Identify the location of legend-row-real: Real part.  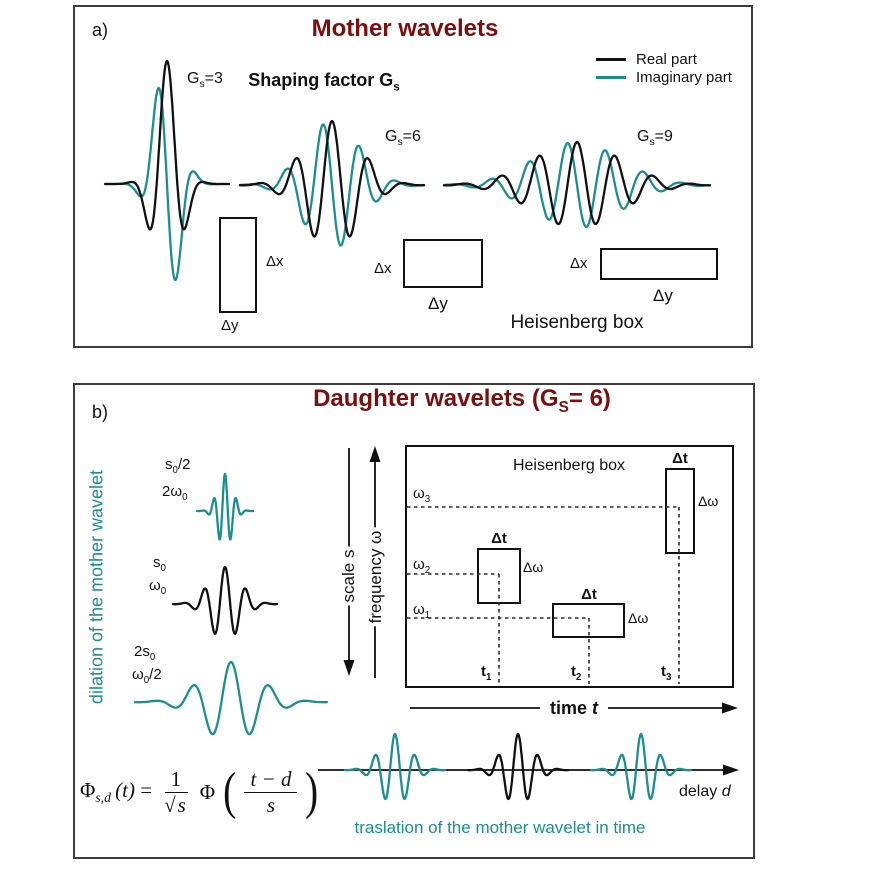
(664, 59).